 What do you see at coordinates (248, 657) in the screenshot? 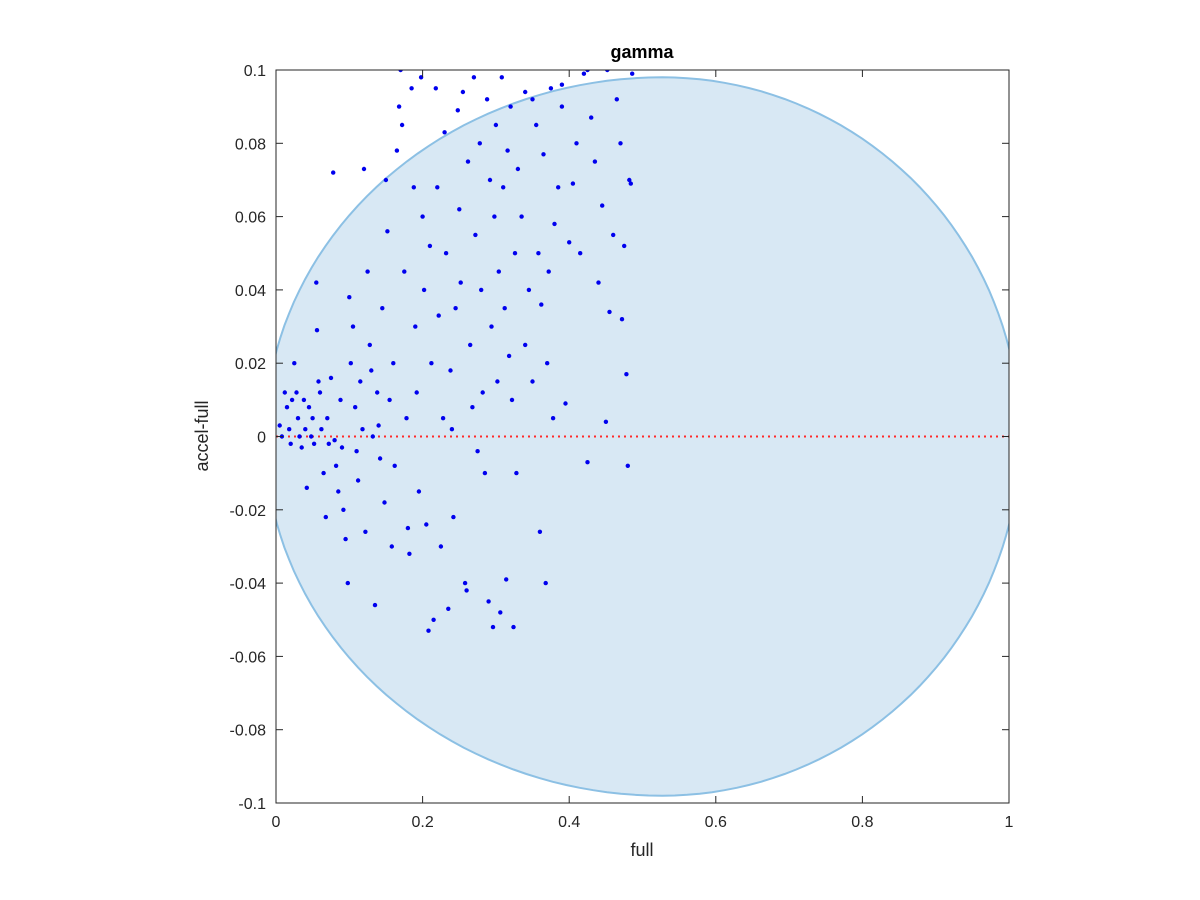
I see `y-tick-label: -0.06` at bounding box center [248, 657].